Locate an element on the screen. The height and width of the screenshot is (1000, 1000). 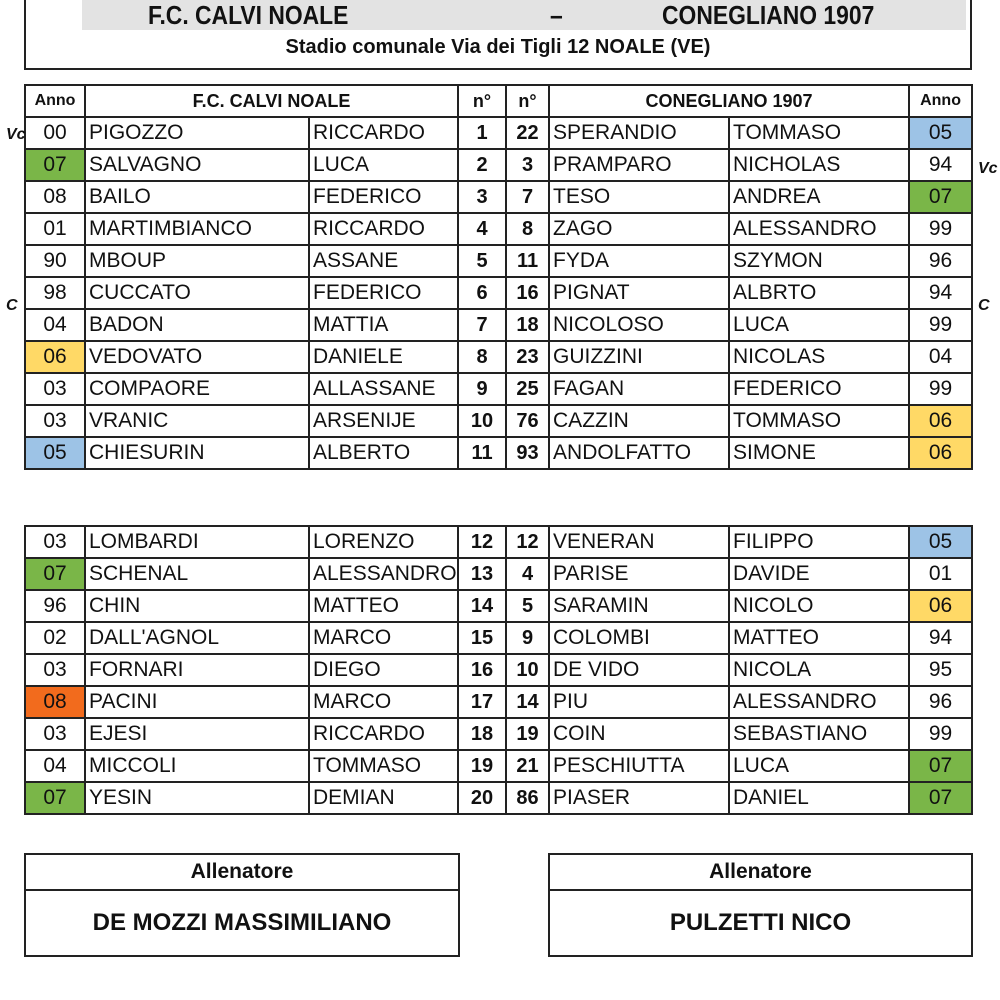
away-first-name: DAVIDE is located at coordinates (819, 574).